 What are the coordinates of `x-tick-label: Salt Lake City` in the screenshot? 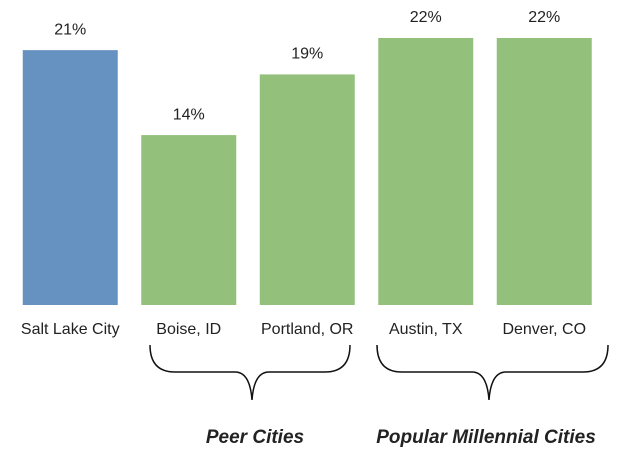 It's located at (70, 329).